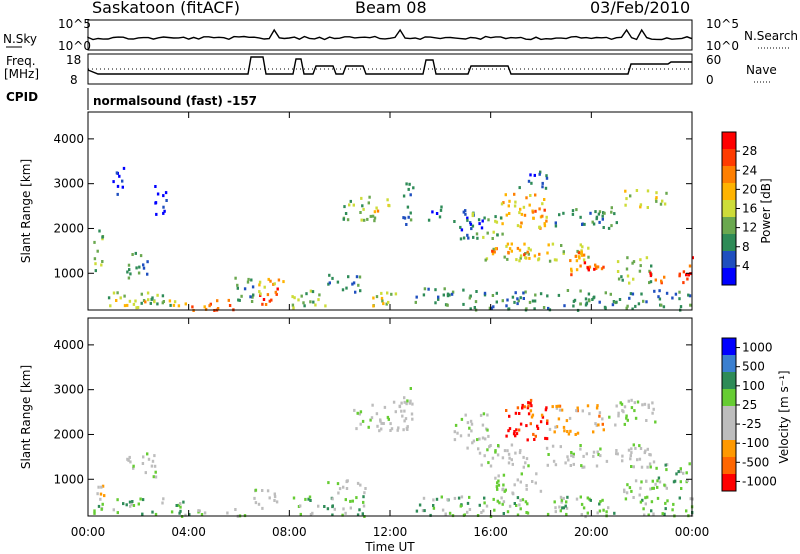 This screenshot has width=800, height=554. Describe the element at coordinates (73, 60) in the screenshot. I see `freq-left-tick-top: 18` at that location.